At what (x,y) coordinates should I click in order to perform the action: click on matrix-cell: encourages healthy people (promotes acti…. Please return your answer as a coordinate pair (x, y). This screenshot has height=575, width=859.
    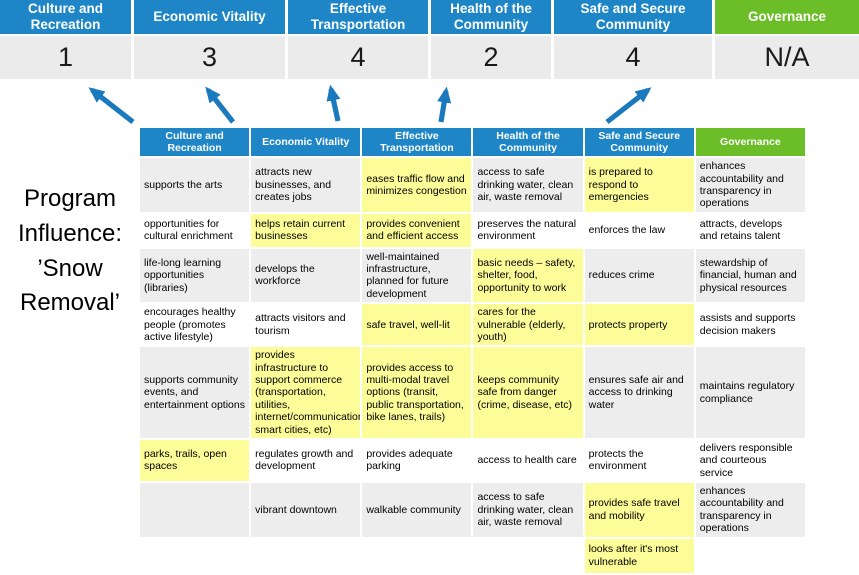
    Looking at the image, I should click on (195, 325).